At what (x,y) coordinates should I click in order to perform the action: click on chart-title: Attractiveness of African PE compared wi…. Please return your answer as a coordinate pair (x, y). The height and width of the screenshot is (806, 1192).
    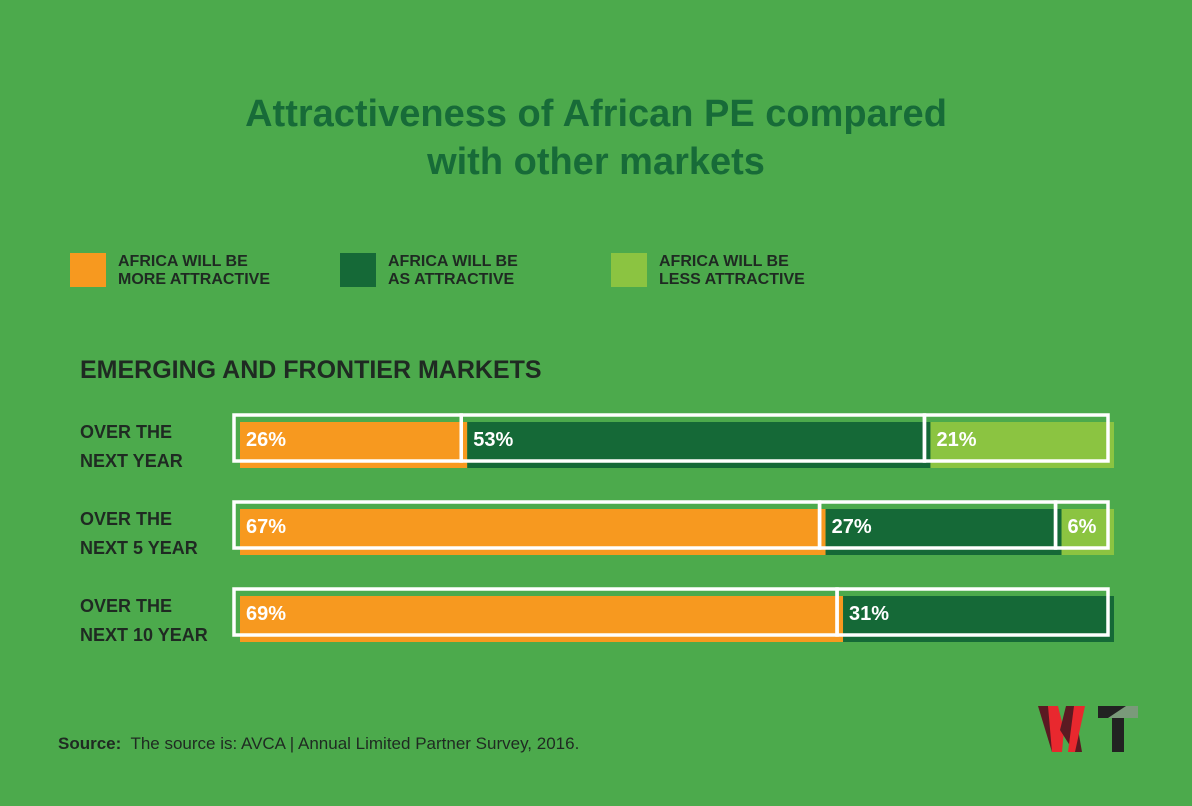
    Looking at the image, I should click on (596, 138).